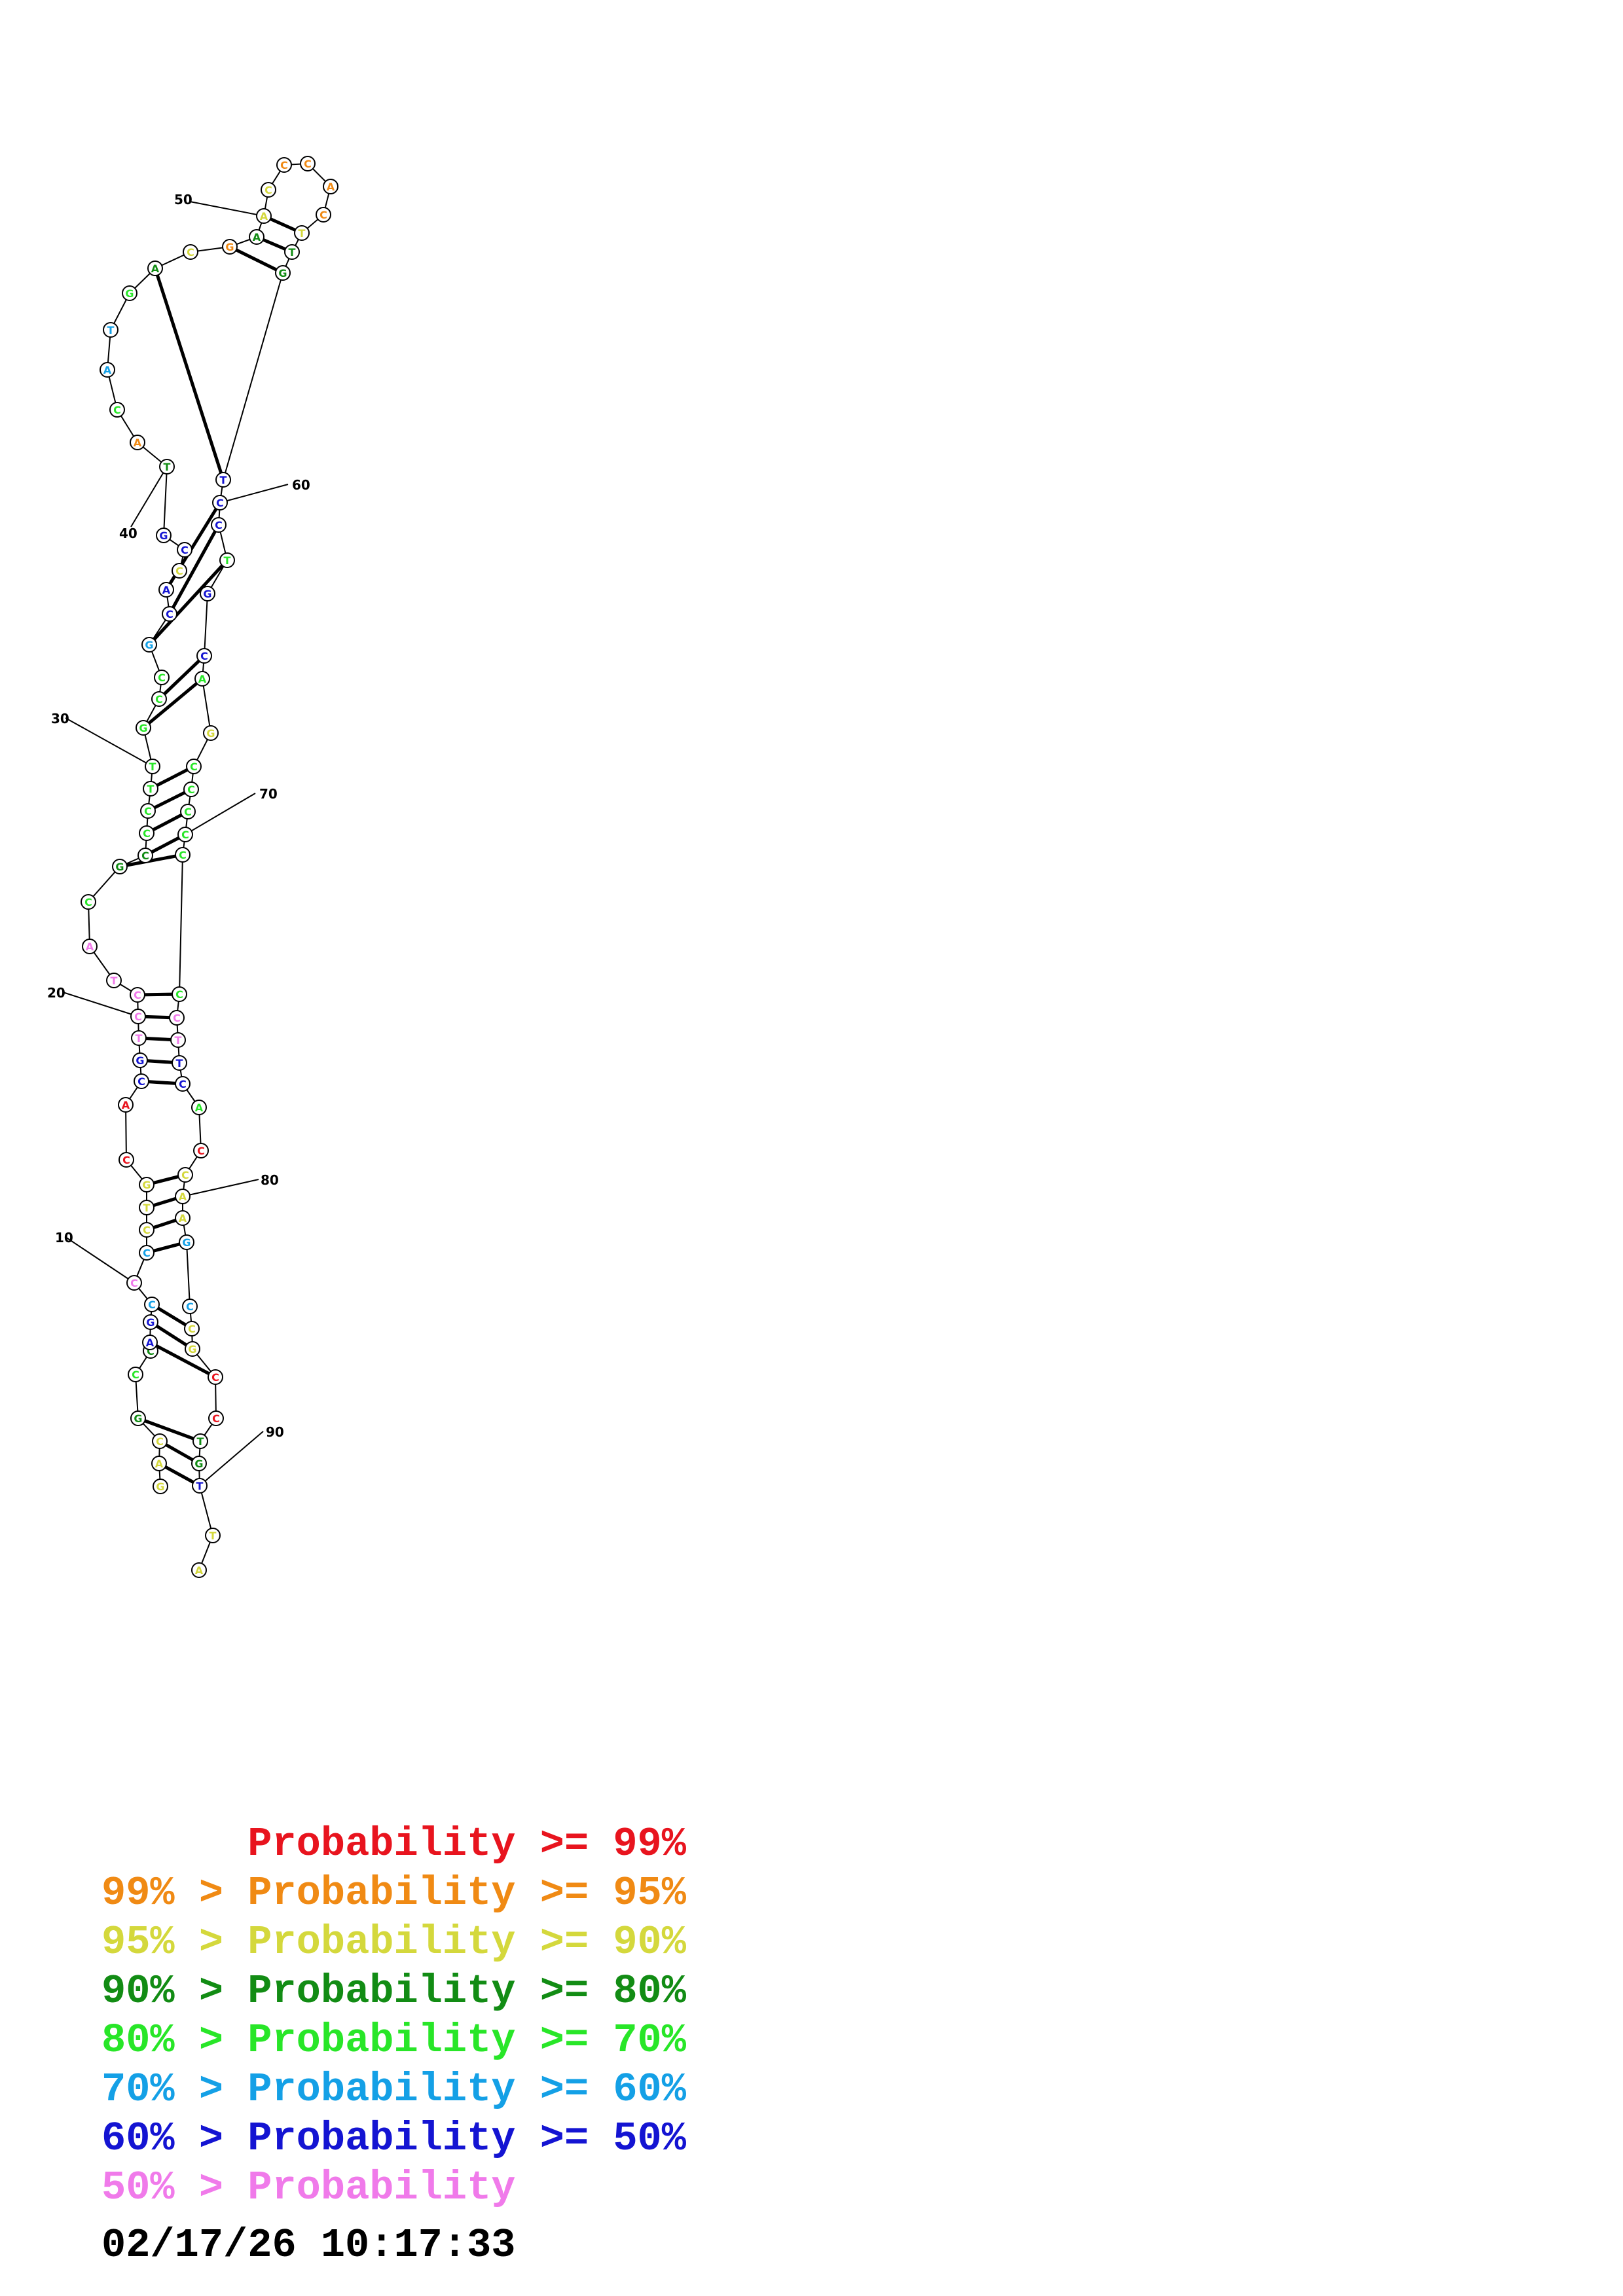  Describe the element at coordinates (393, 1844) in the screenshot. I see `legend-row: Probability >= 99%` at that location.